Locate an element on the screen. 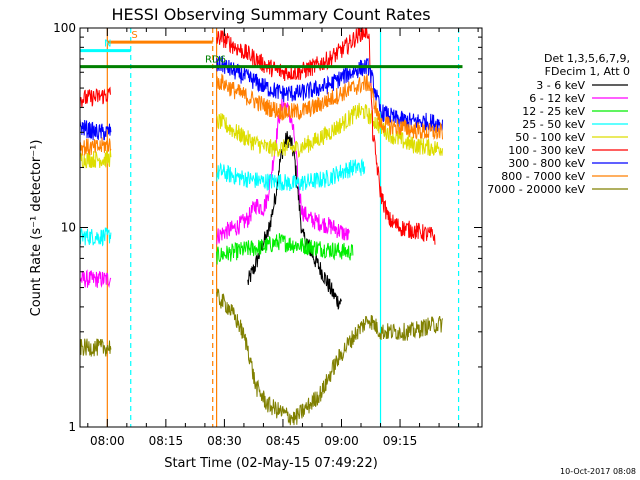 The width and height of the screenshot is (640, 480). legend-entry-label: 7000 - 20000 keV is located at coordinates (536, 189).